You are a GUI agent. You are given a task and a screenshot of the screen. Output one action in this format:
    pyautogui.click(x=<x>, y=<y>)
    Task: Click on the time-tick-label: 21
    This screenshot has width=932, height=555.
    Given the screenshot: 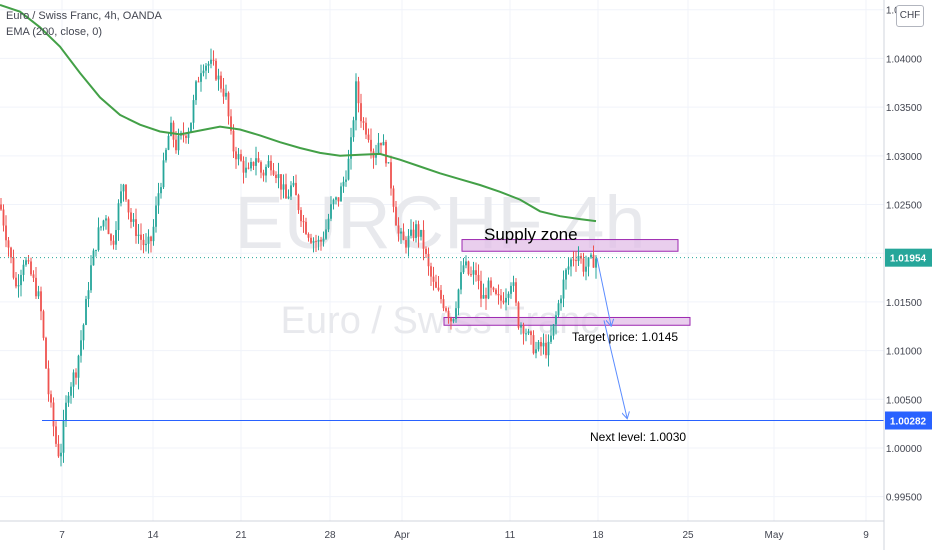 What is the action you would take?
    pyautogui.click(x=241, y=535)
    